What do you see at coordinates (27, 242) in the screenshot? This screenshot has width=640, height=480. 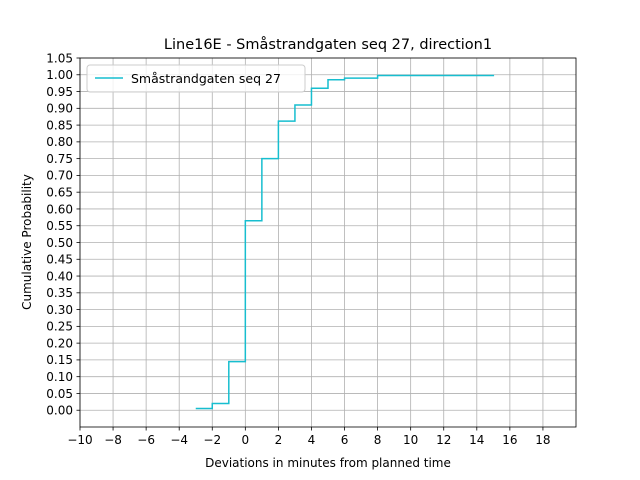 I see `y-axis-label: Cumulative Probability` at bounding box center [27, 242].